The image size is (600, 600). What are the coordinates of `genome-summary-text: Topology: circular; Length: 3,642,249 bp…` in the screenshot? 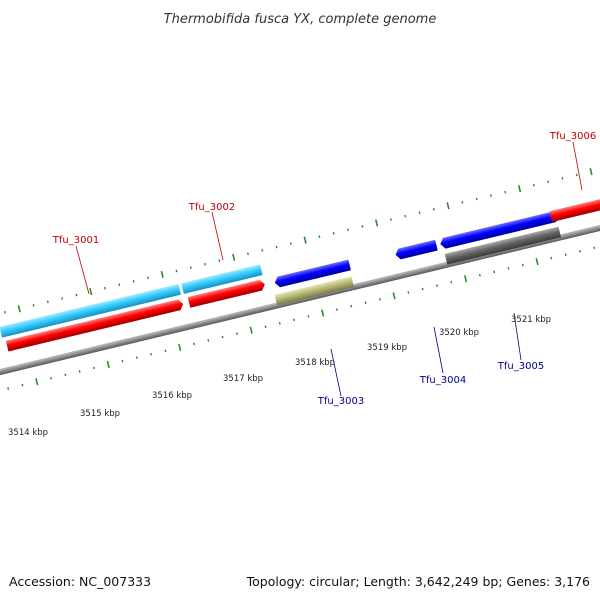 It's located at (418, 581).